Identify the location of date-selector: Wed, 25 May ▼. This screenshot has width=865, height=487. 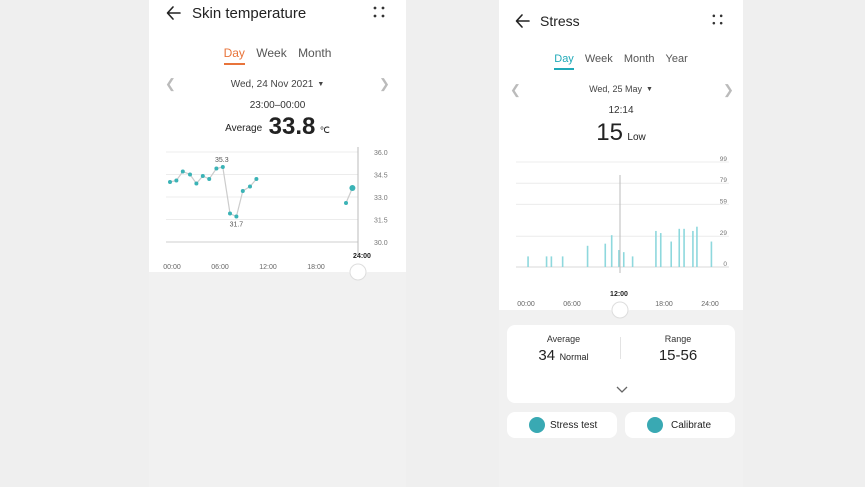
(621, 89).